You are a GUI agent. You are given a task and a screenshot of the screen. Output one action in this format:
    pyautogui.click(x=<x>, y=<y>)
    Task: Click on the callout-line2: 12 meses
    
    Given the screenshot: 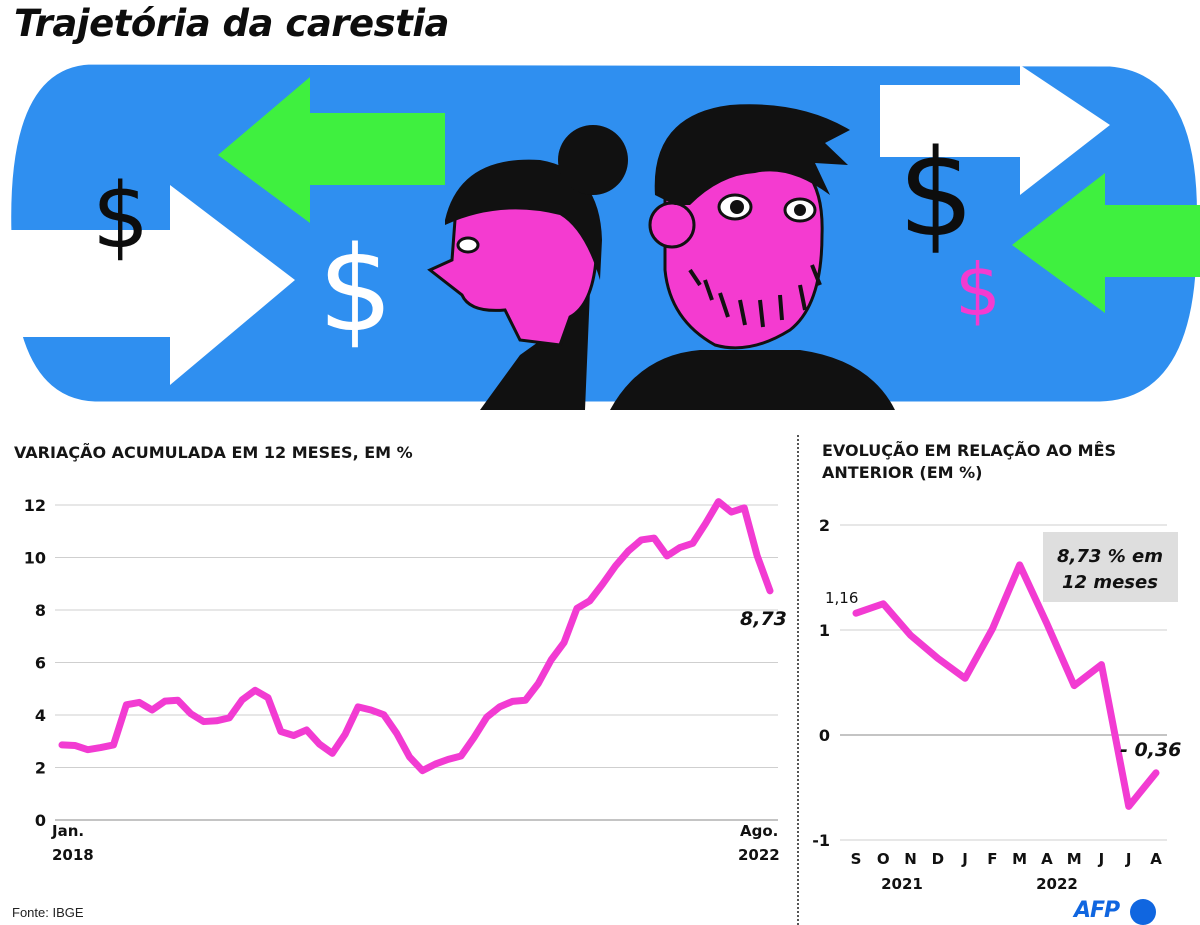 What is the action you would take?
    pyautogui.click(x=1110, y=582)
    